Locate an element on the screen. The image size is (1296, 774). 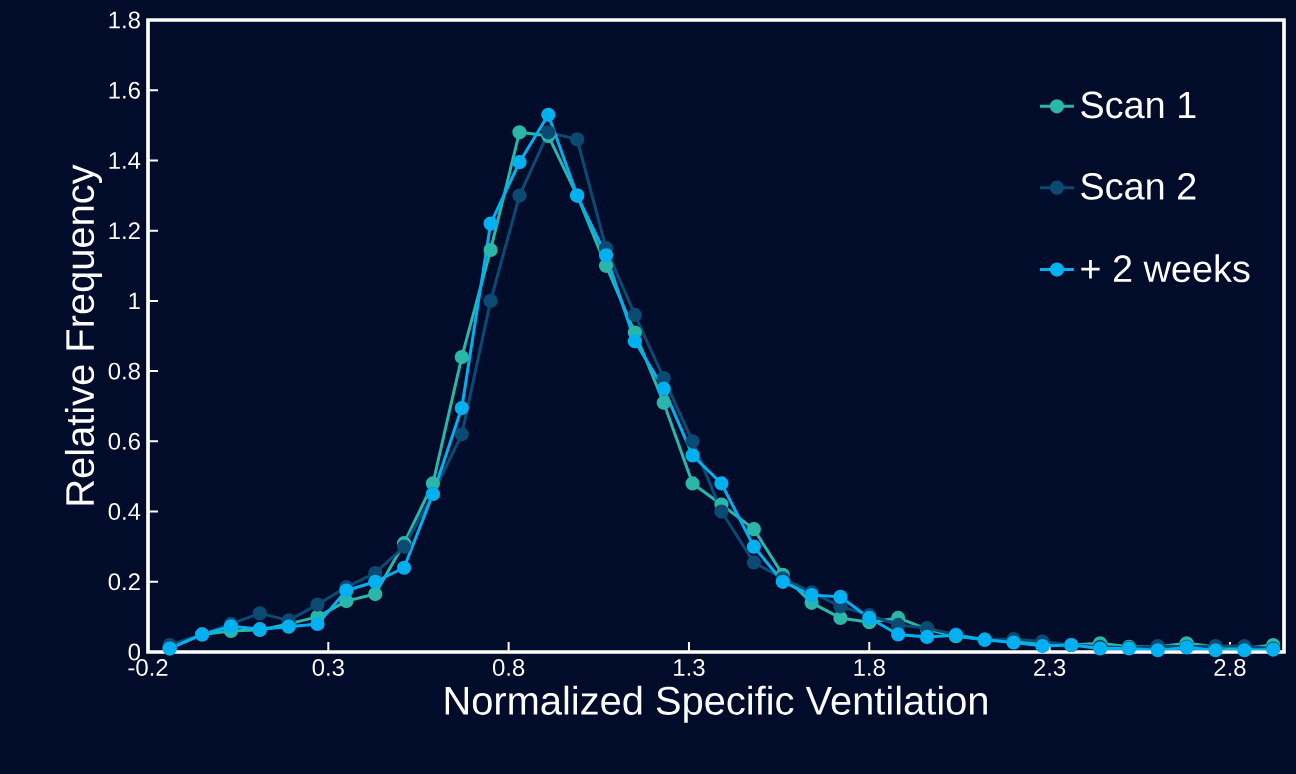
y-tick-label: 1 is located at coordinates (134, 301).